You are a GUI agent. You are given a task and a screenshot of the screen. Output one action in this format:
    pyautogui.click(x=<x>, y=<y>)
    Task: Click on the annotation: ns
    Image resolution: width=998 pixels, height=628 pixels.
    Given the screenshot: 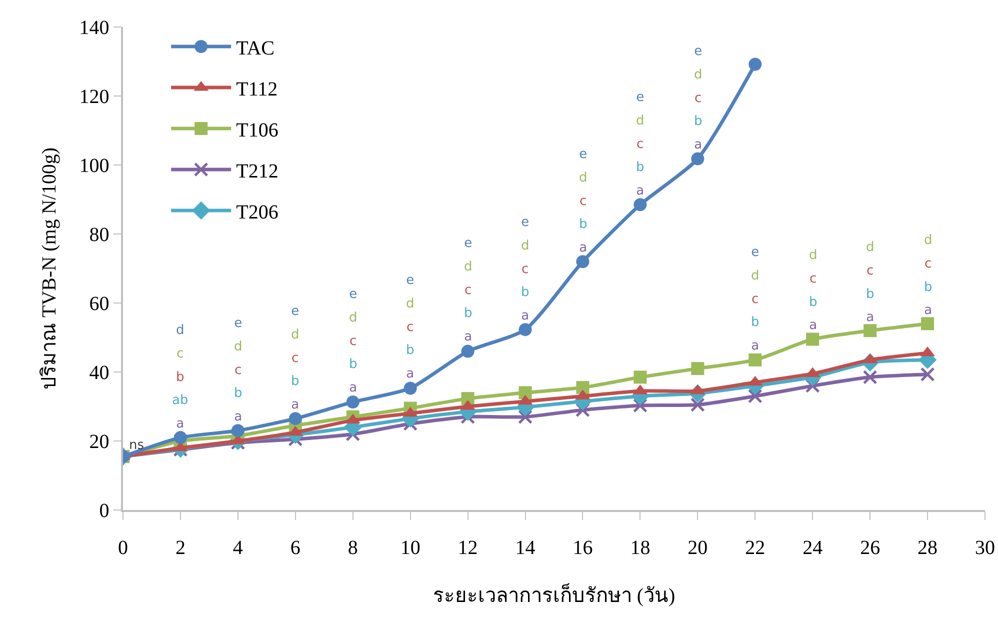 What is the action you would take?
    pyautogui.click(x=136, y=445)
    